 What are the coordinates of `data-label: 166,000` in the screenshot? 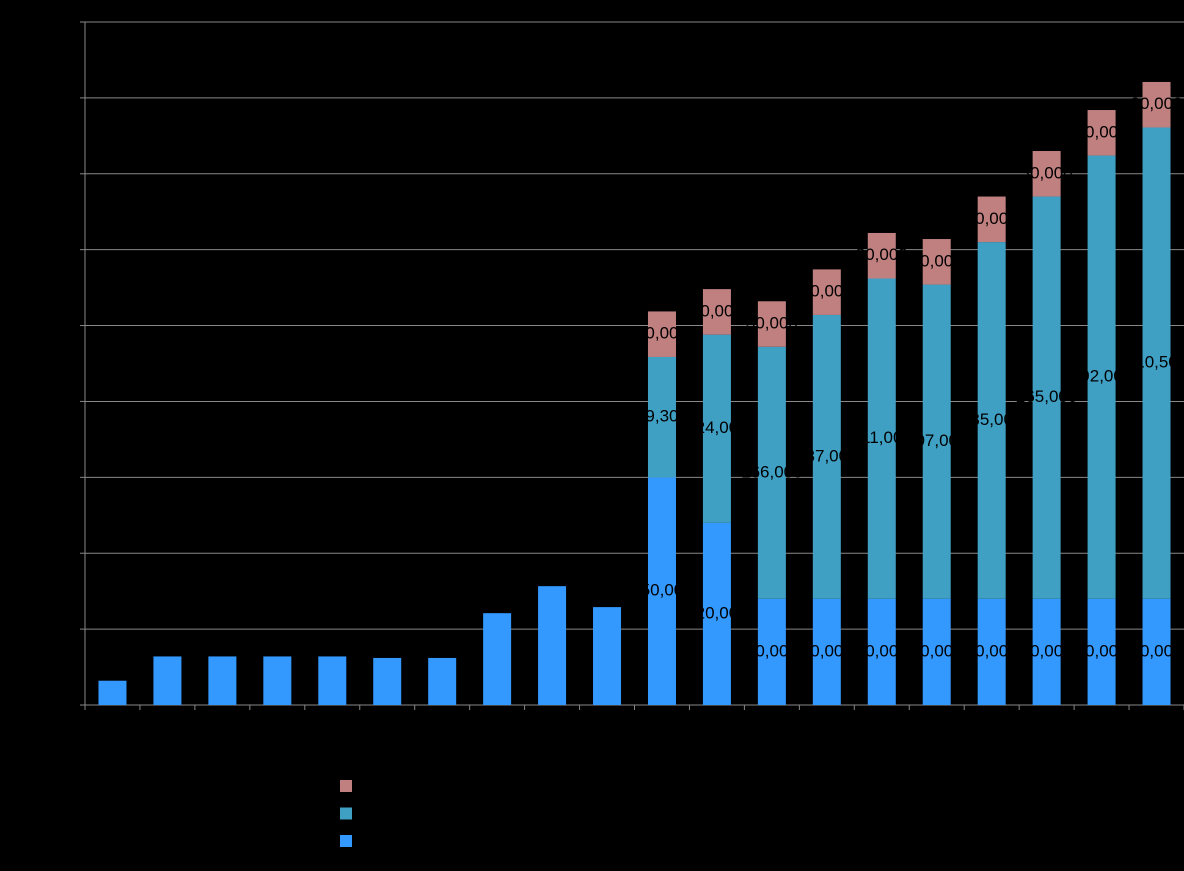 It's located at (771, 471).